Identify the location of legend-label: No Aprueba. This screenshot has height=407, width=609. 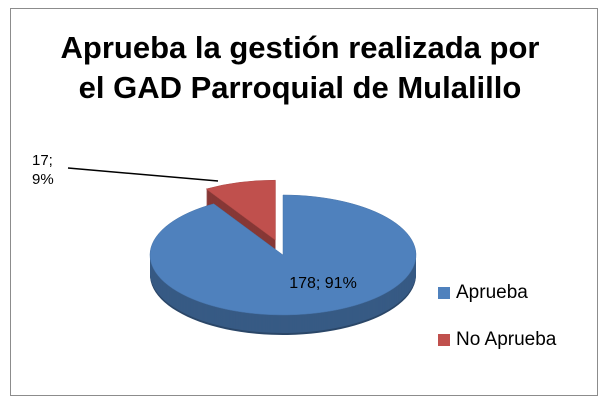
(506, 339).